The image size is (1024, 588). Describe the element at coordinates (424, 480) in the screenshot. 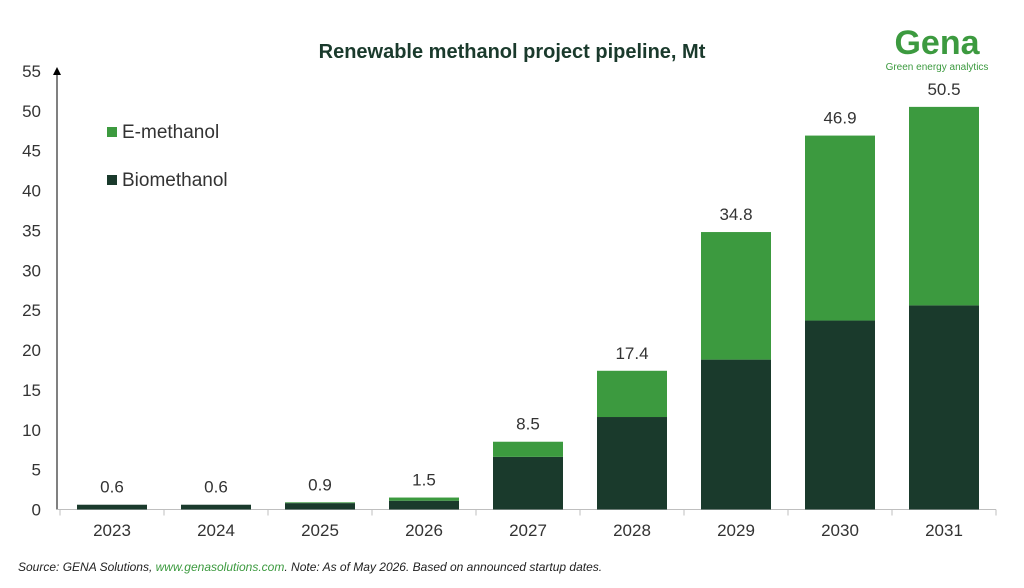

I see `total-label-2026: 1.5` at that location.